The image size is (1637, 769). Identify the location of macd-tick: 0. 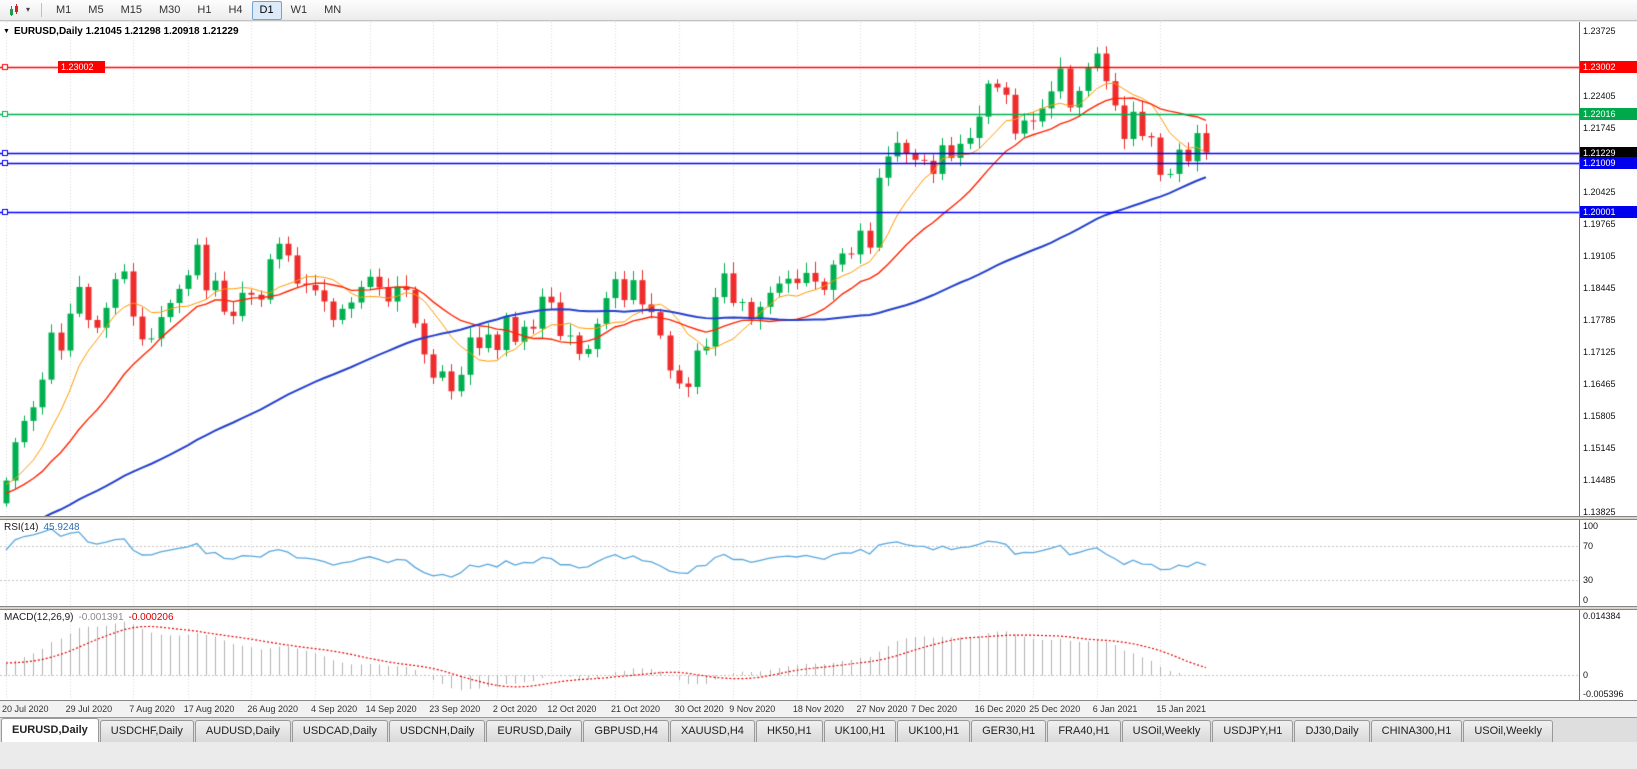
(1586, 675).